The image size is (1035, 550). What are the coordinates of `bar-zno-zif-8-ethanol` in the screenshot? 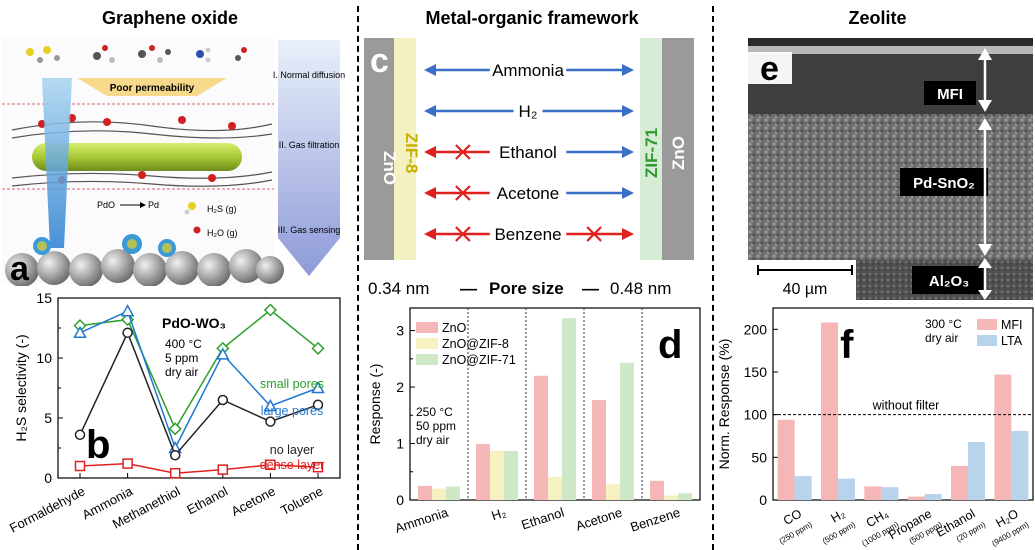 It's located at (555, 488).